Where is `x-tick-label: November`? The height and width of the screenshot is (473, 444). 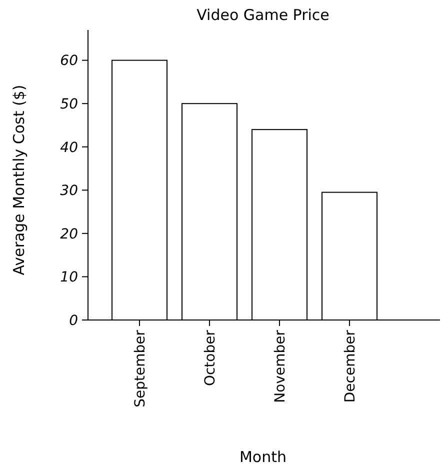
x-tick-label: November is located at coordinates (280, 366).